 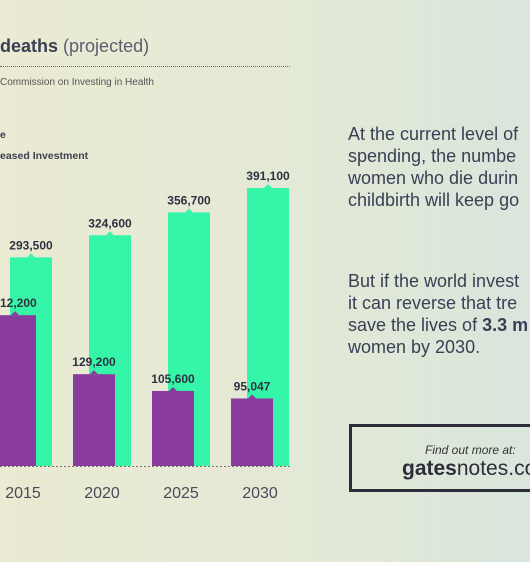 I want to click on current-spending-line: women who die durin, so click(x=433, y=178).